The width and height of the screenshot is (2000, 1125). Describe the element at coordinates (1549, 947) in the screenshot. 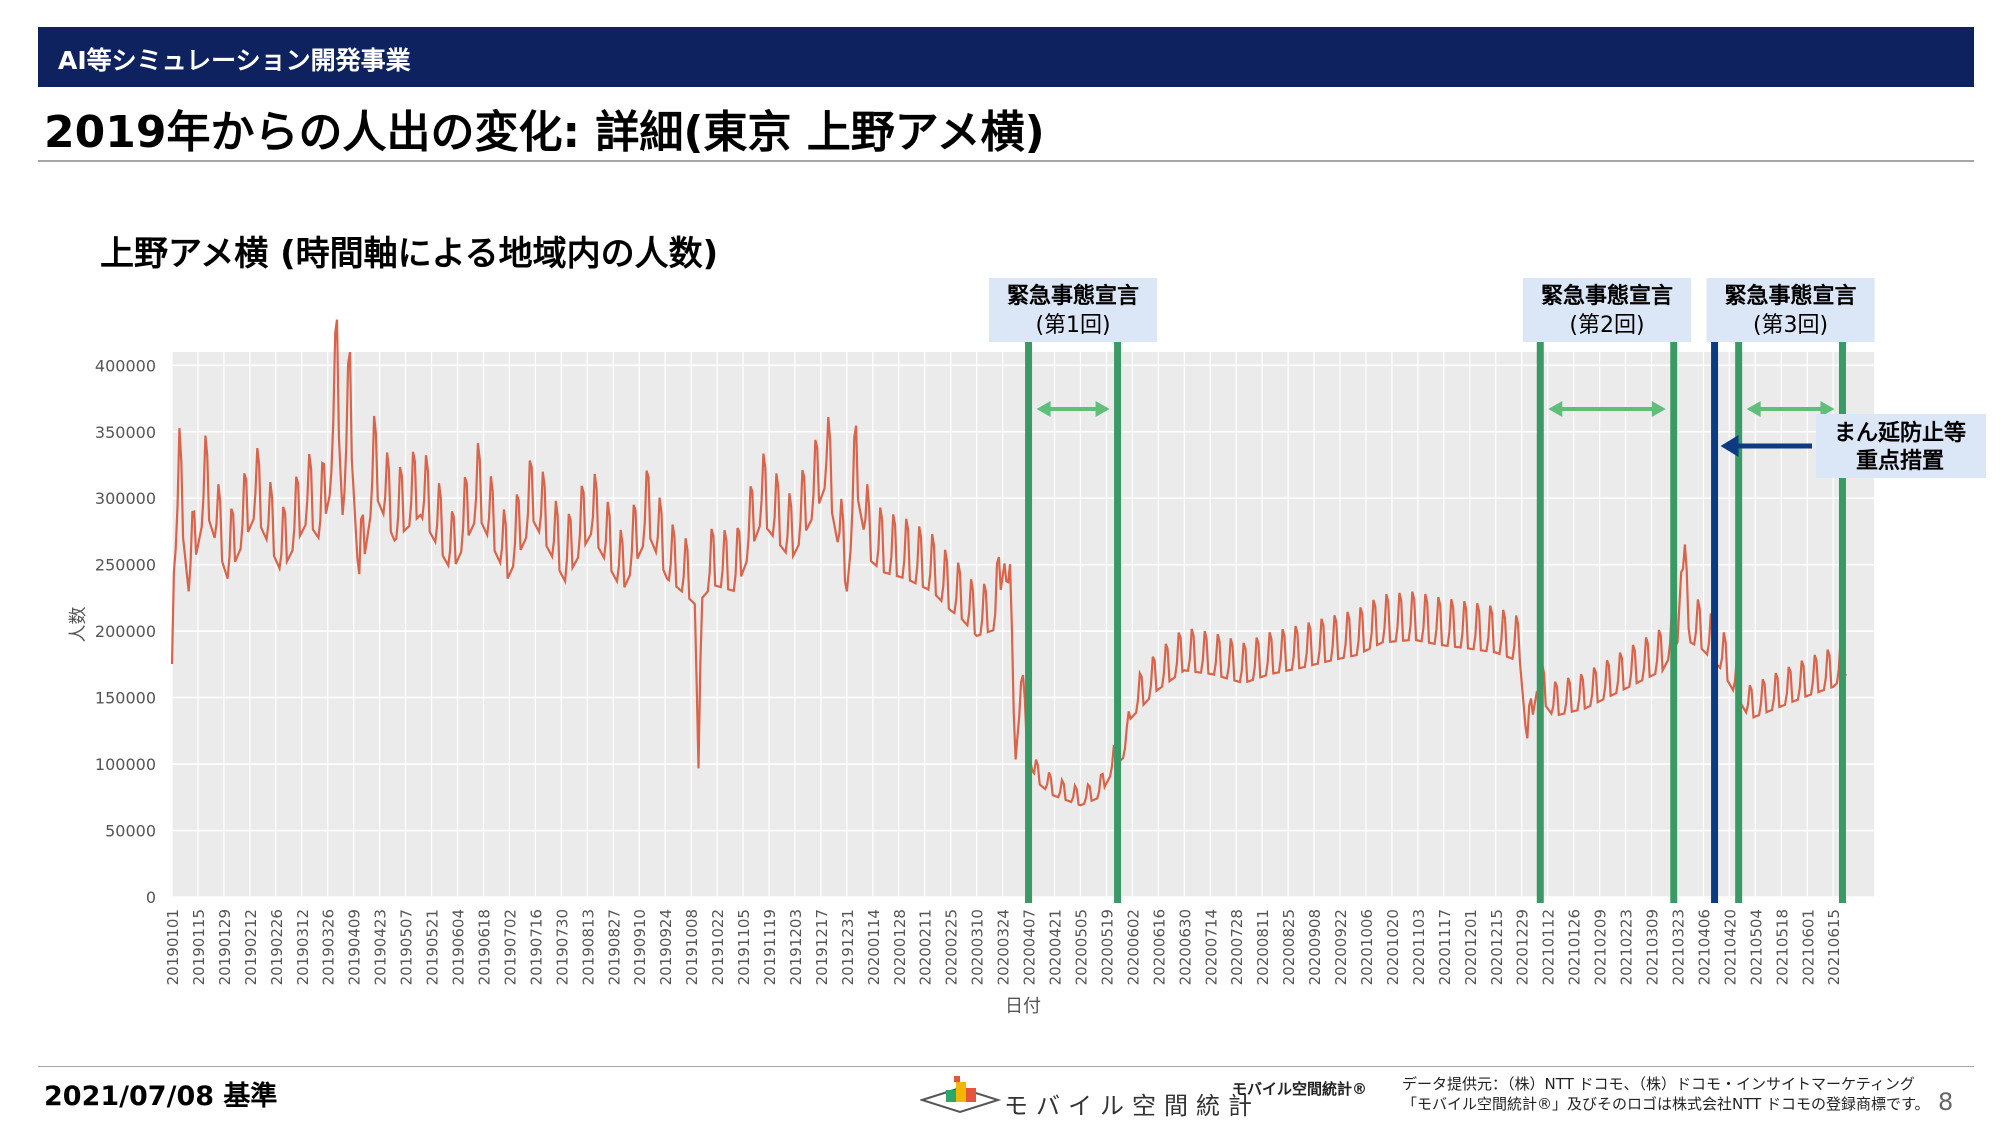

I see `x-tick-label: 20210112` at that location.